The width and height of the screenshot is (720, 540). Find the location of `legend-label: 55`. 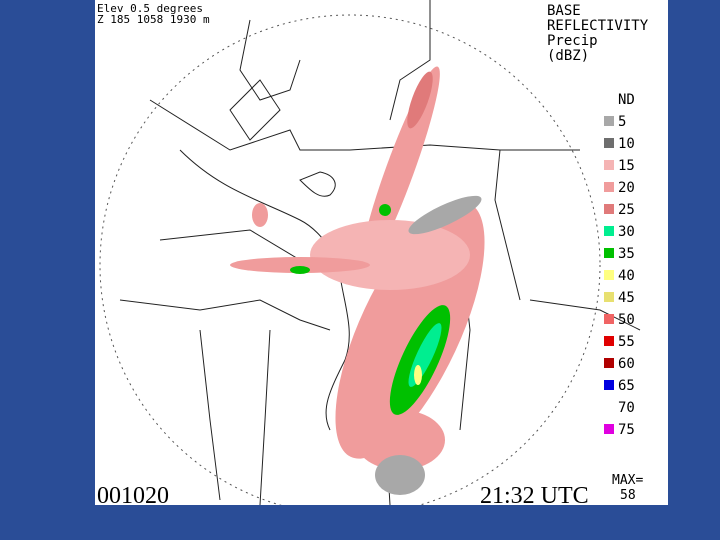

legend-label: 55 is located at coordinates (626, 342).